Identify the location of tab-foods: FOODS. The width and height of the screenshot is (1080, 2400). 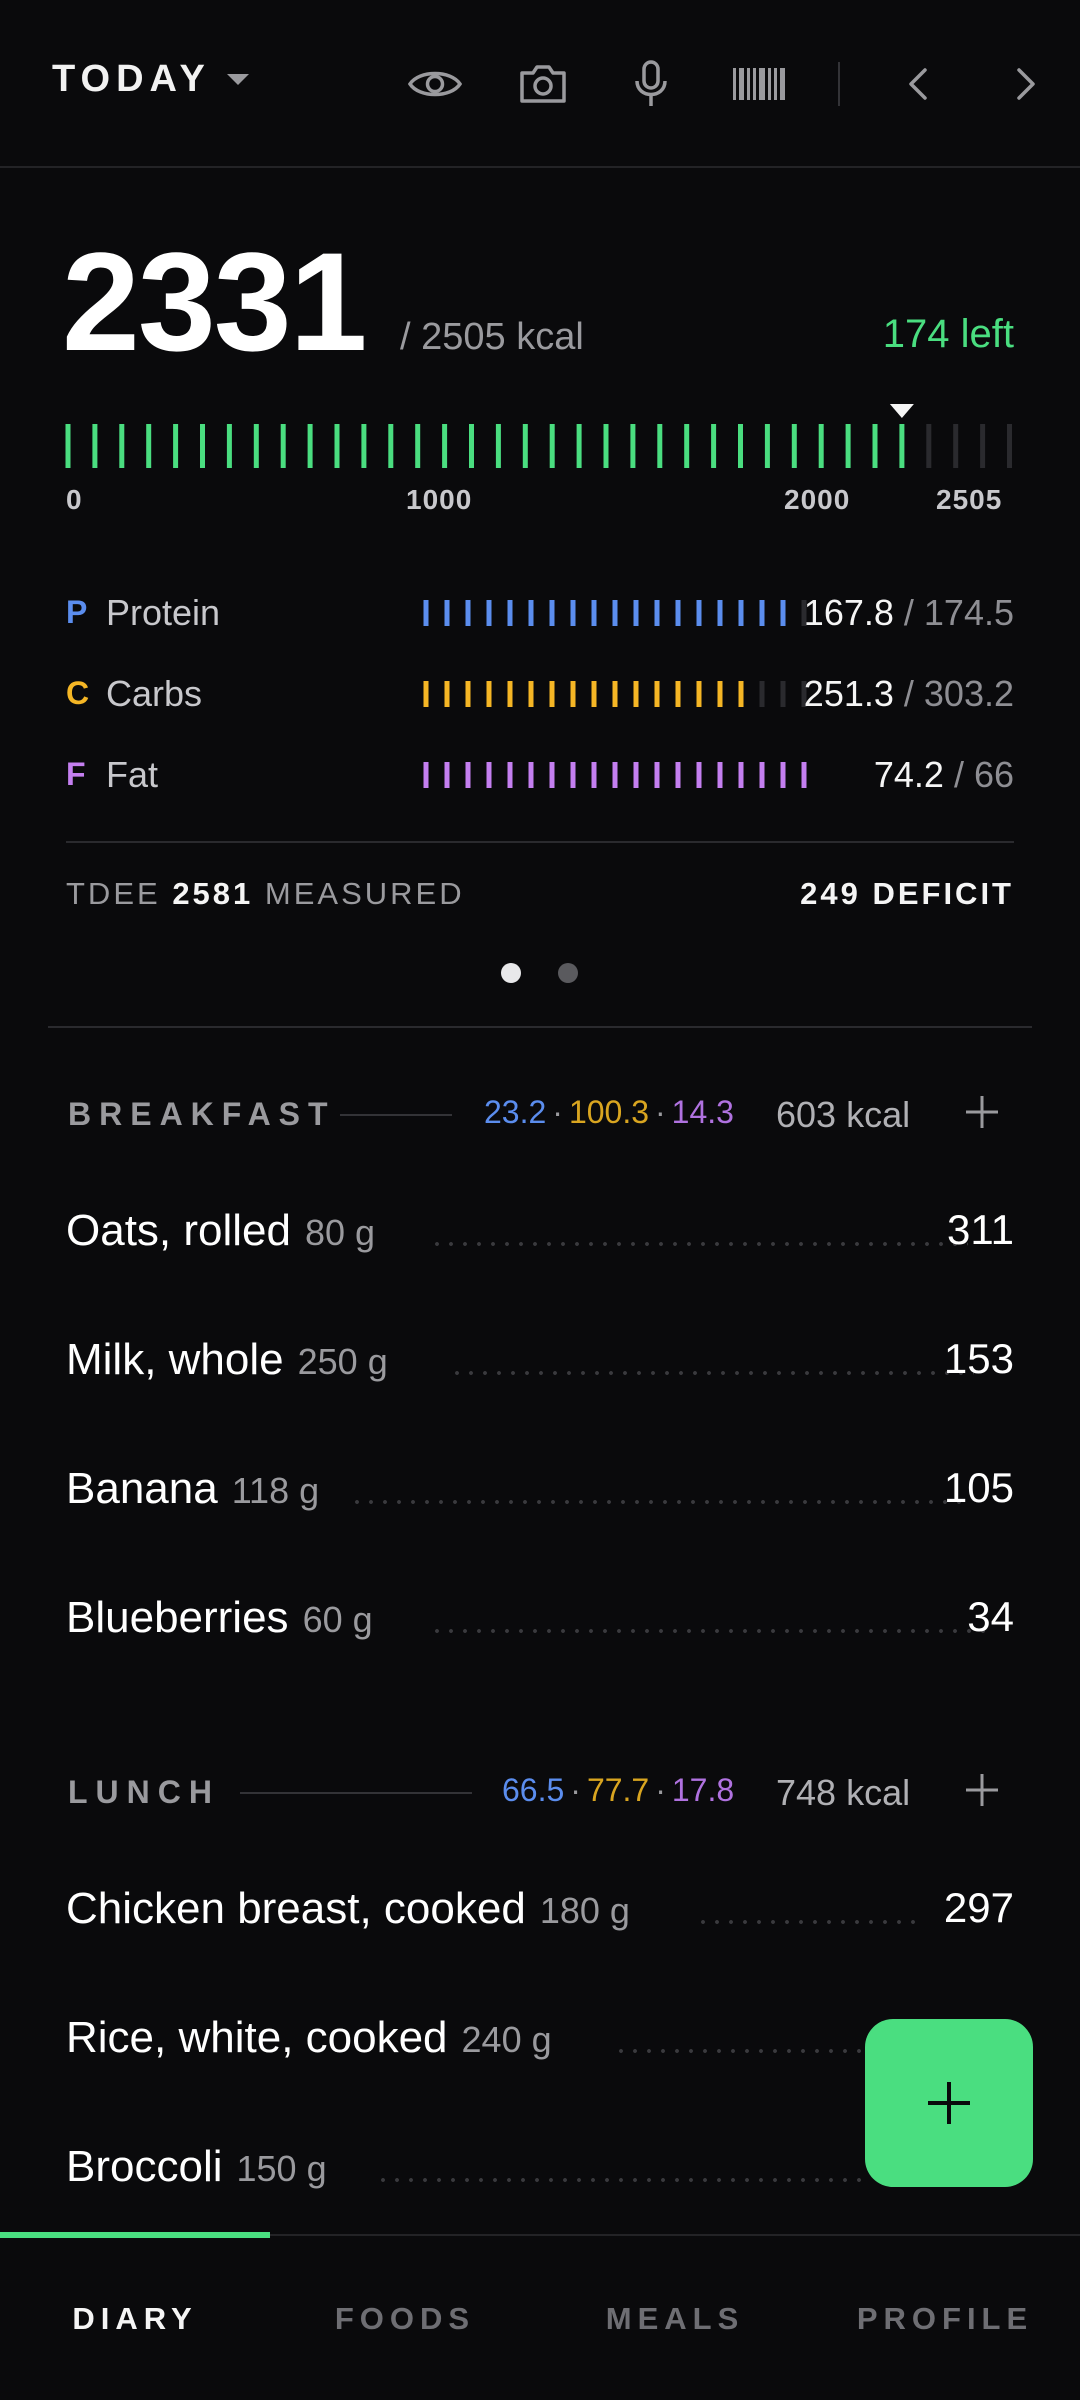
(405, 2318).